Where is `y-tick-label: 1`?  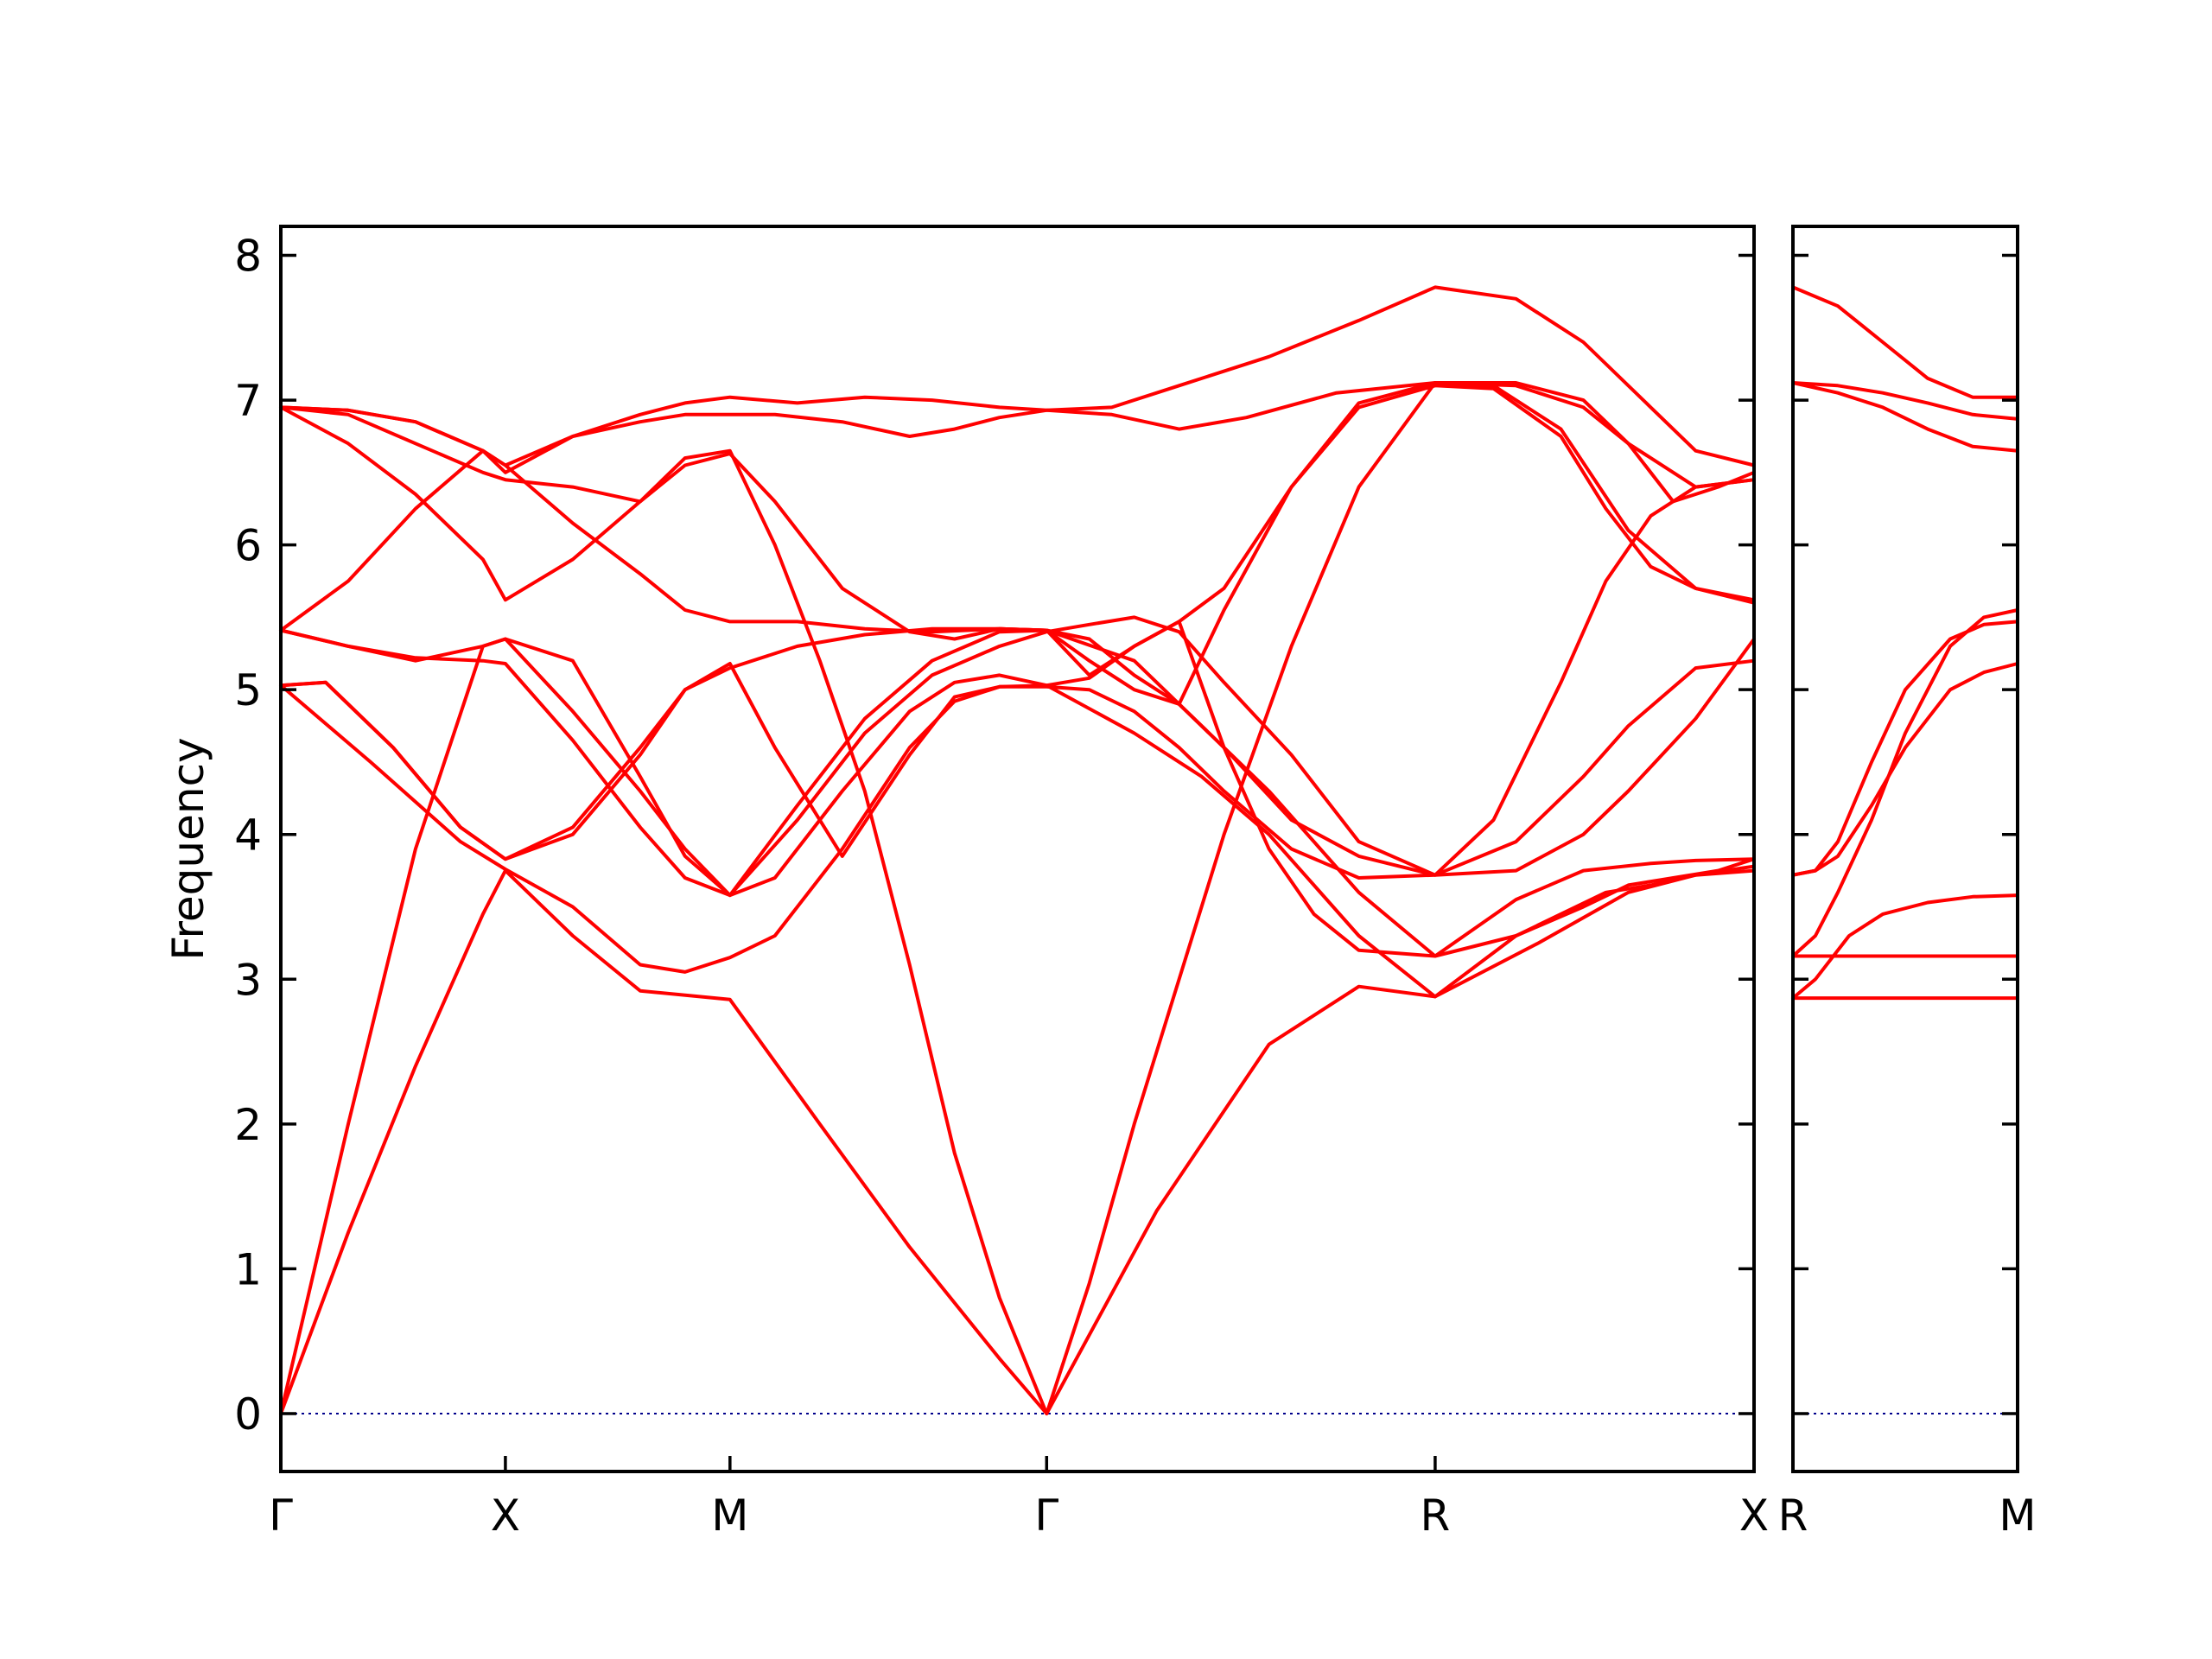 y-tick-label: 1 is located at coordinates (248, 1269).